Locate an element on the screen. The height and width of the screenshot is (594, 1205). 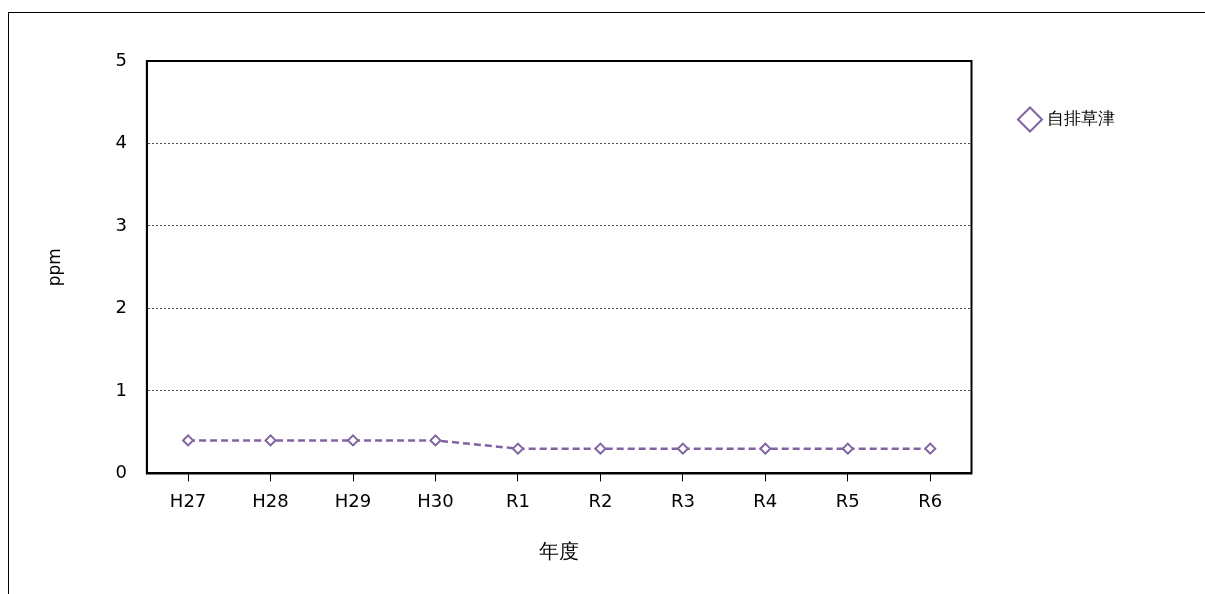
x-tick-label: R2 is located at coordinates (600, 500).